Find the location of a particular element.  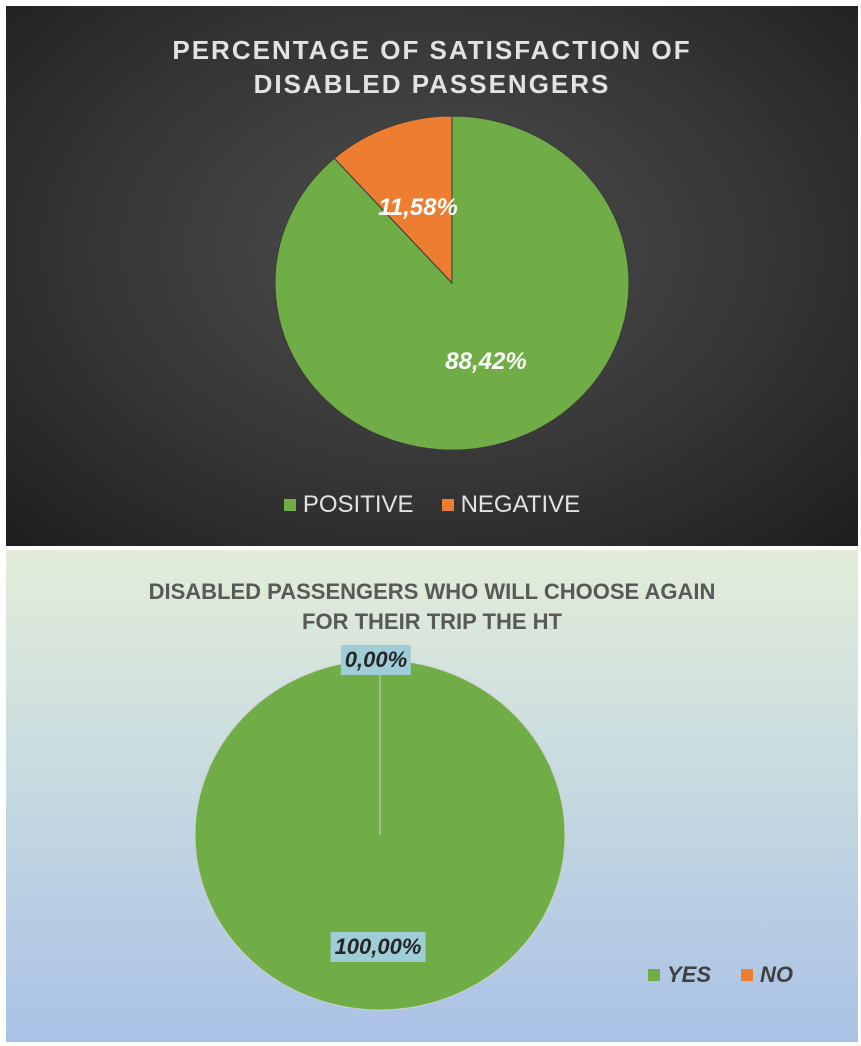

satisfaction-pie is located at coordinates (452, 283).